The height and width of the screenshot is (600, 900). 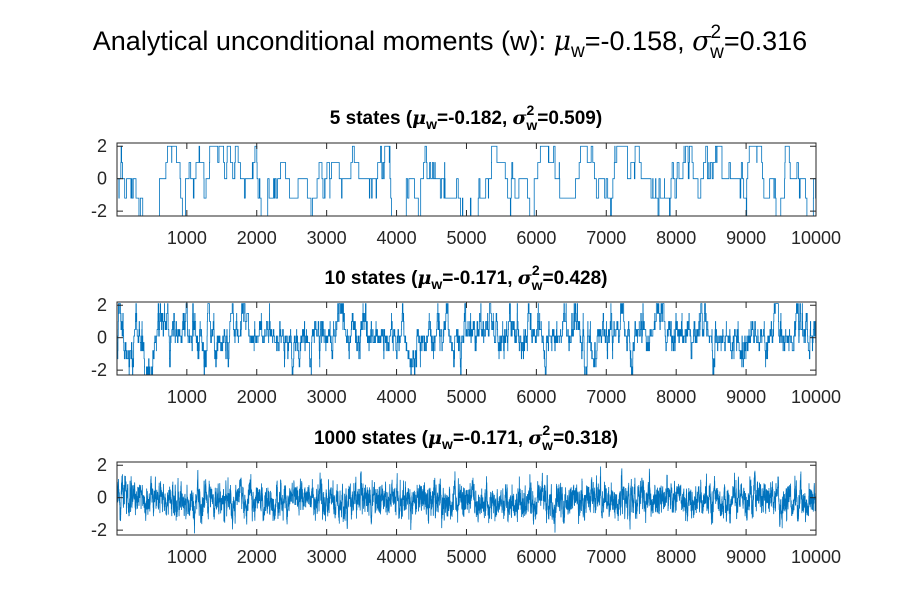 What do you see at coordinates (716, 32) in the screenshot?
I see `figure-title-sigma-sup: 2` at bounding box center [716, 32].